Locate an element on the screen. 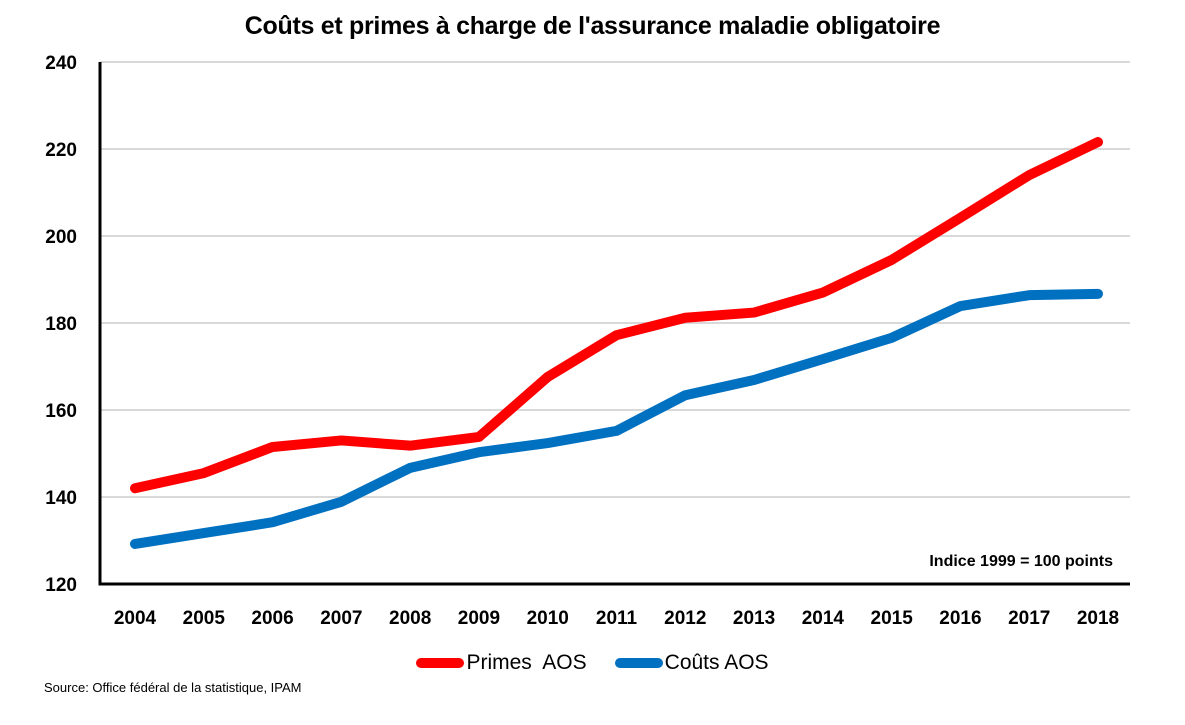 This screenshot has width=1185, height=725. y-tick-label: 180 is located at coordinates (61, 324).